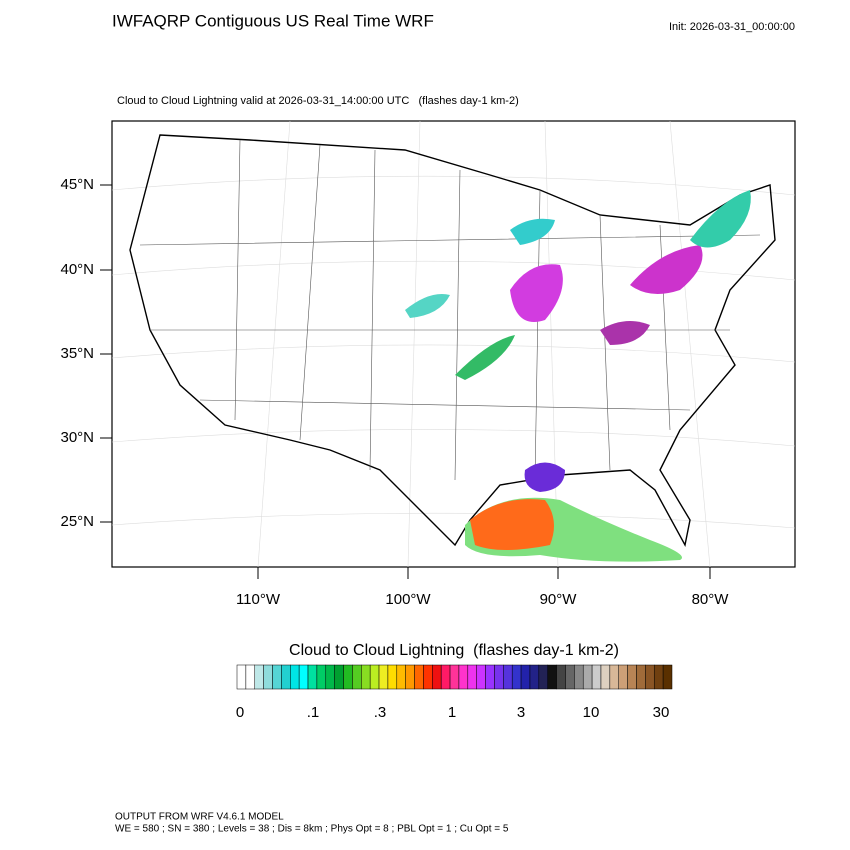 The height and width of the screenshot is (850, 850). What do you see at coordinates (77, 269) in the screenshot?
I see `lat-label: 40°N` at bounding box center [77, 269].